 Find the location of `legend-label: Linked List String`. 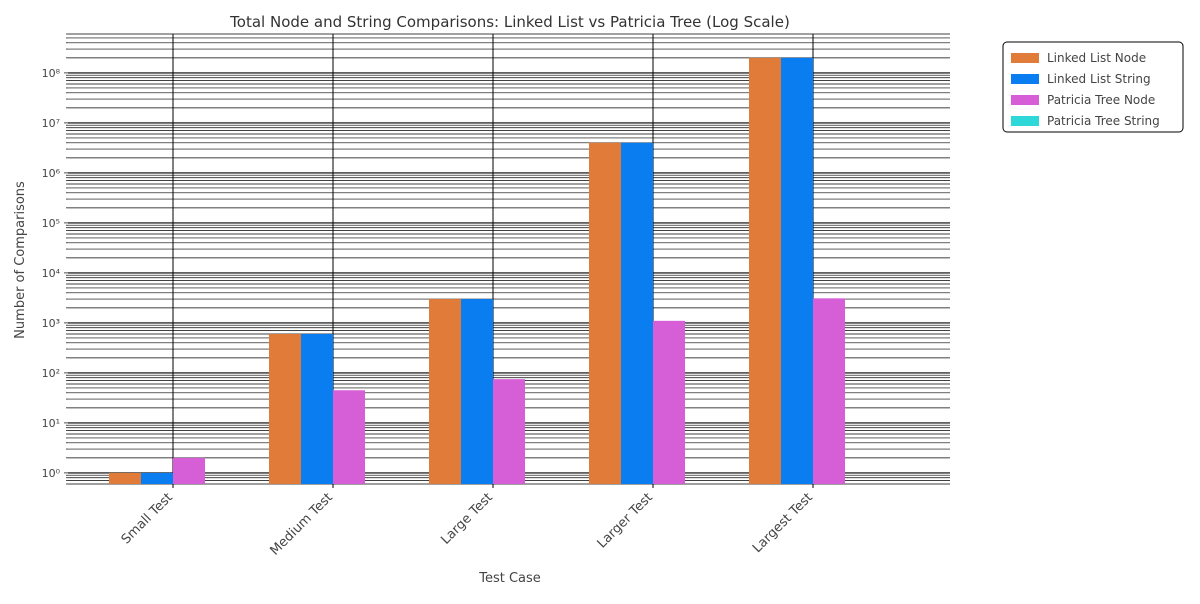

legend-label: Linked List String is located at coordinates (1099, 79).